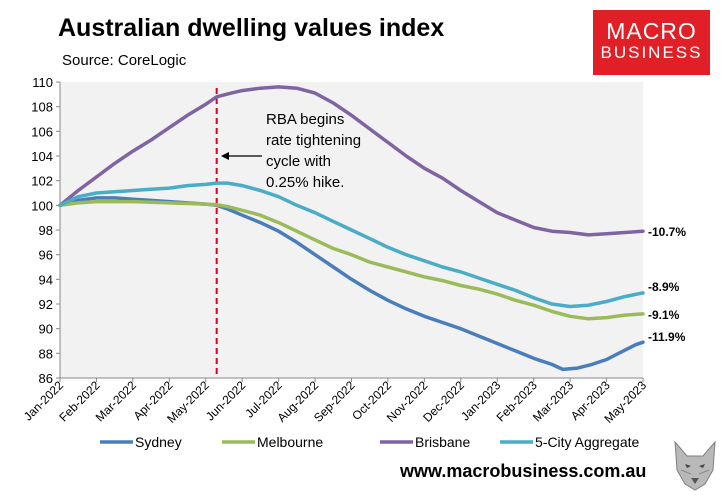 Image resolution: width=723 pixels, height=497 pixels. What do you see at coordinates (46, 378) in the screenshot?
I see `y-tick-label: 86` at bounding box center [46, 378].